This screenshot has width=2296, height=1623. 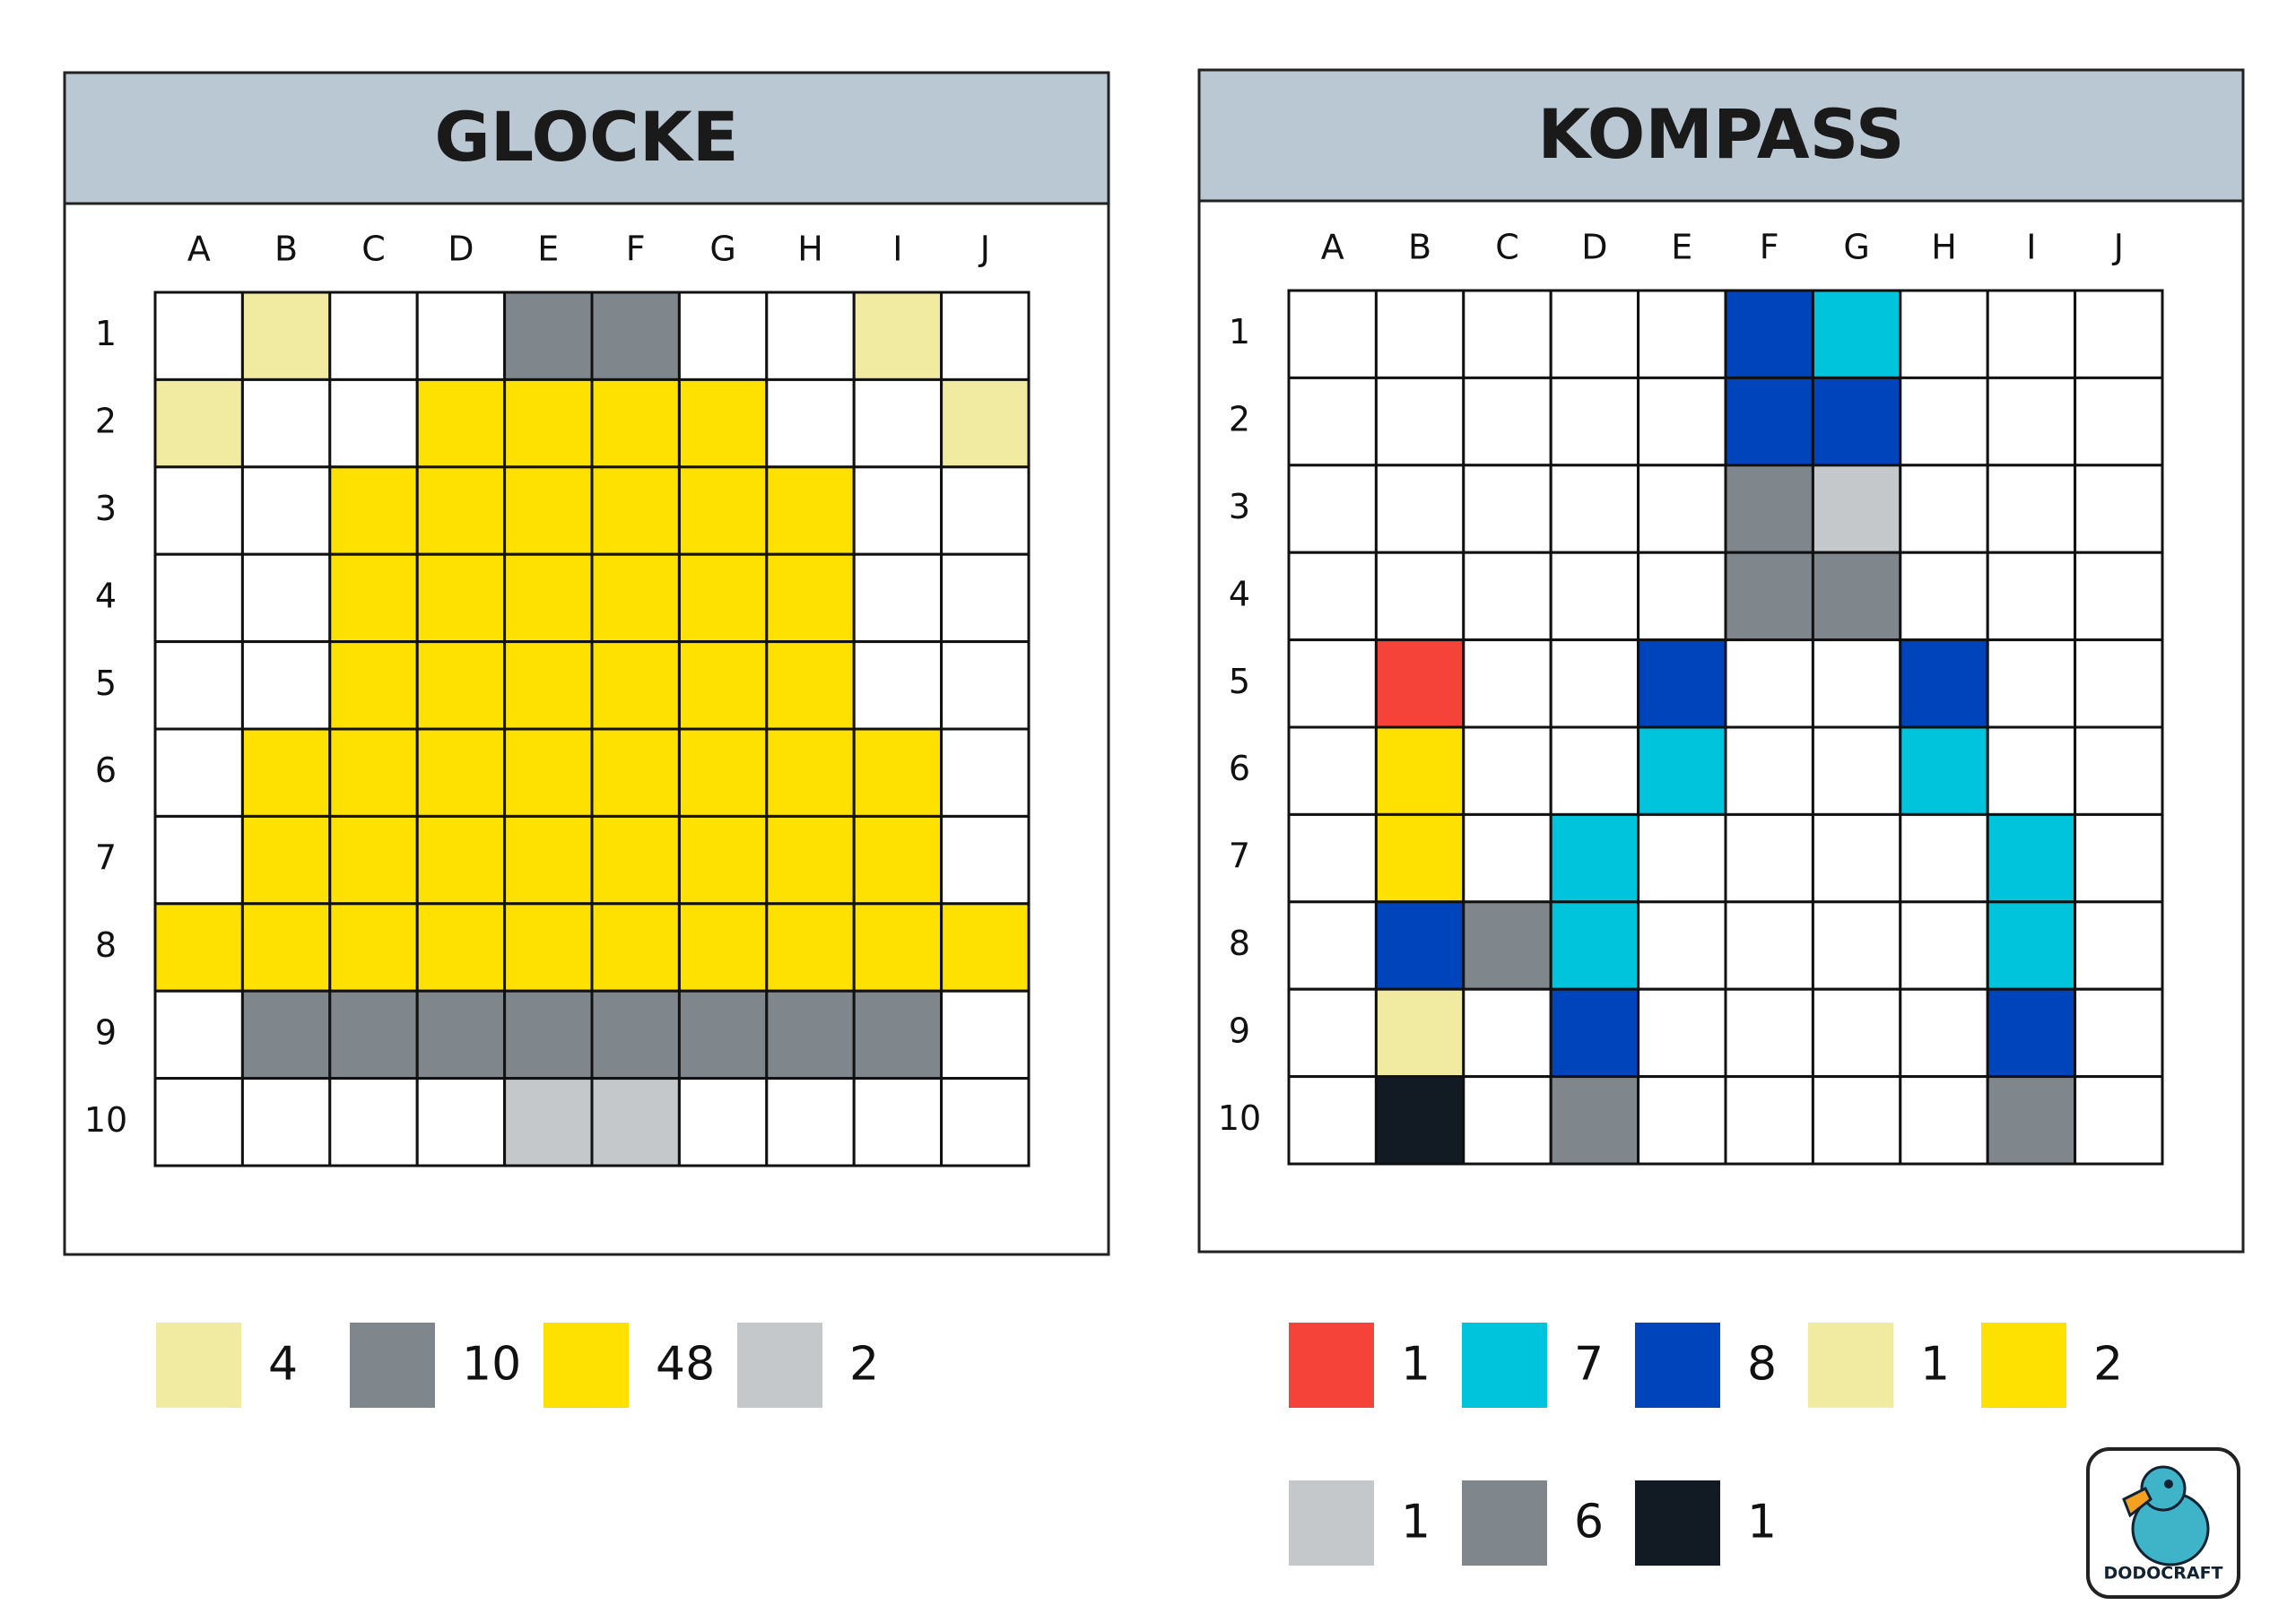 I want to click on column-label: E, so click(x=548, y=249).